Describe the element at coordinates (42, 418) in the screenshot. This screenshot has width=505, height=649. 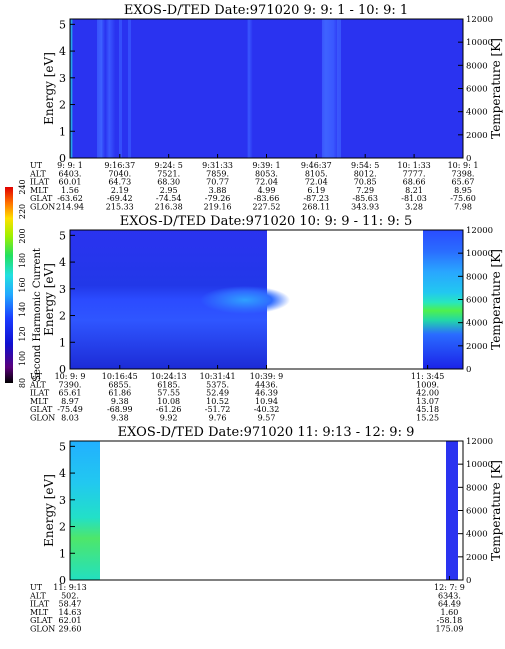
I see `ephemeris-row-label: GLON` at that location.